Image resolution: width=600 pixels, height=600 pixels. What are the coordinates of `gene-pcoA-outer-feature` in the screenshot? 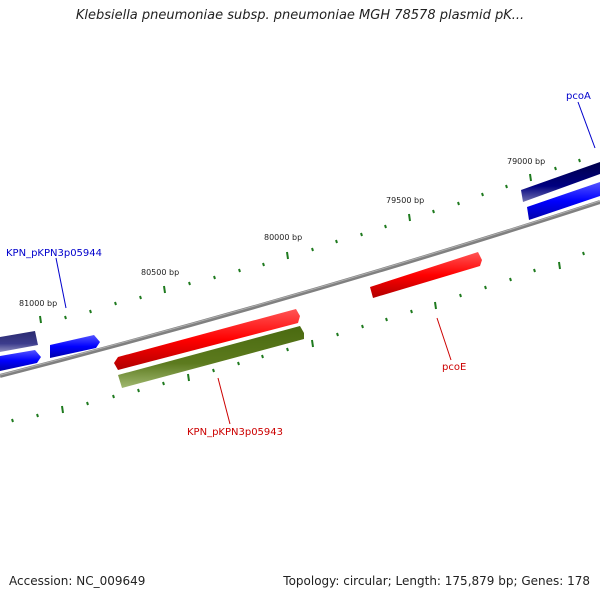 It's located at (560, 182).